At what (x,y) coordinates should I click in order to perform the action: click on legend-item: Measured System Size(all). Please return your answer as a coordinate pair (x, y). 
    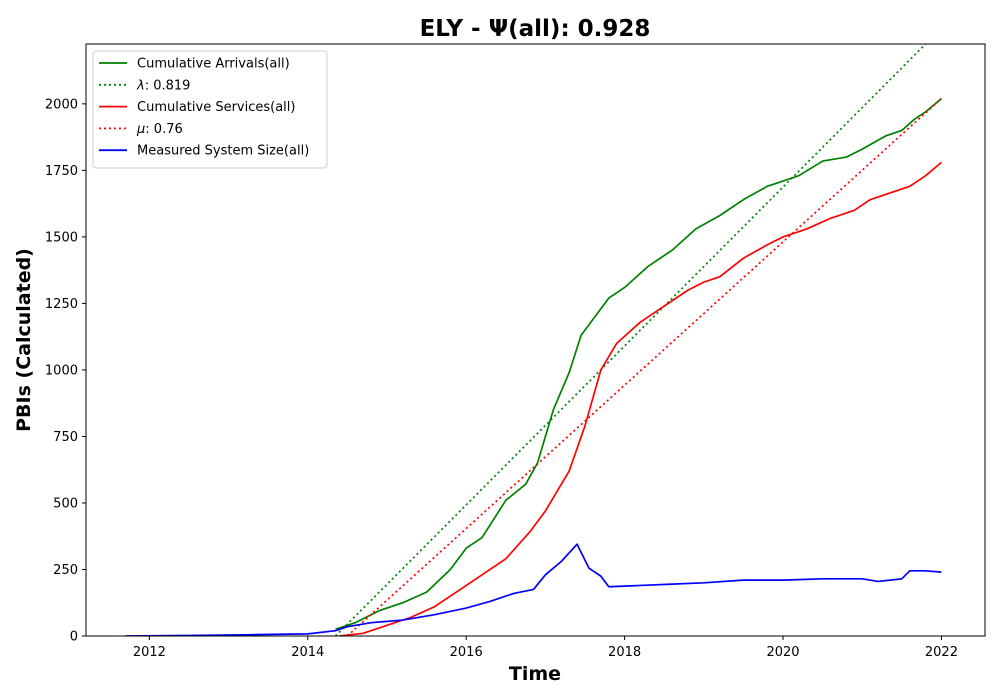
    Looking at the image, I should click on (204, 151).